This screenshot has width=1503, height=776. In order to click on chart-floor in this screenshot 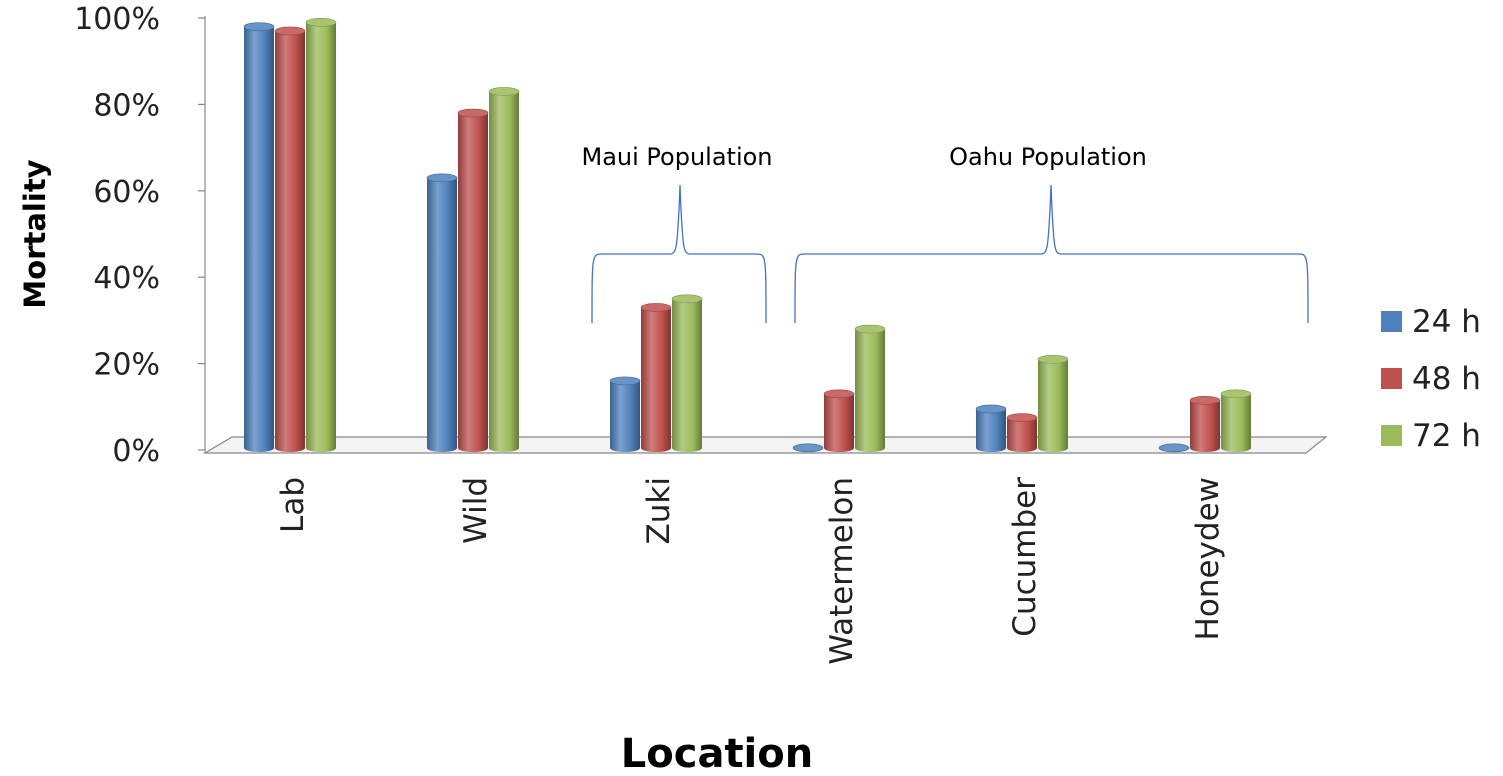, I will do `click(765, 445)`.